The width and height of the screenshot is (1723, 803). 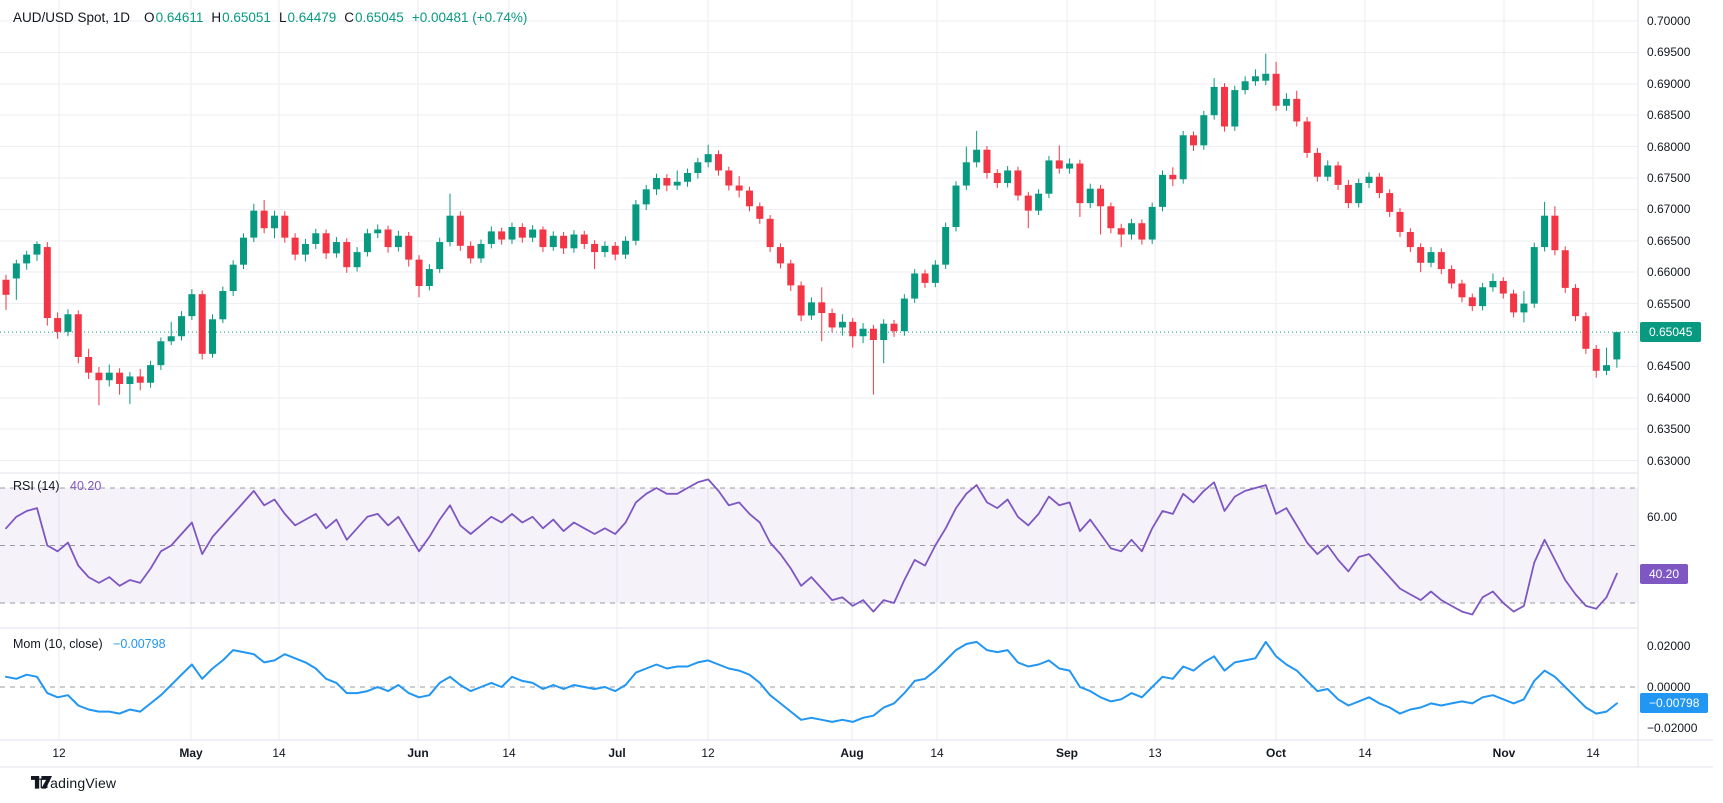 What do you see at coordinates (1669, 178) in the screenshot?
I see `price-tick-label: 0.67500` at bounding box center [1669, 178].